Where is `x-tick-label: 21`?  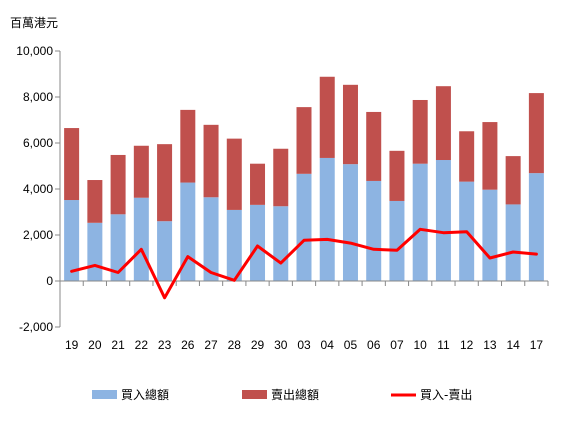 x-tick-label: 21 is located at coordinates (118, 345).